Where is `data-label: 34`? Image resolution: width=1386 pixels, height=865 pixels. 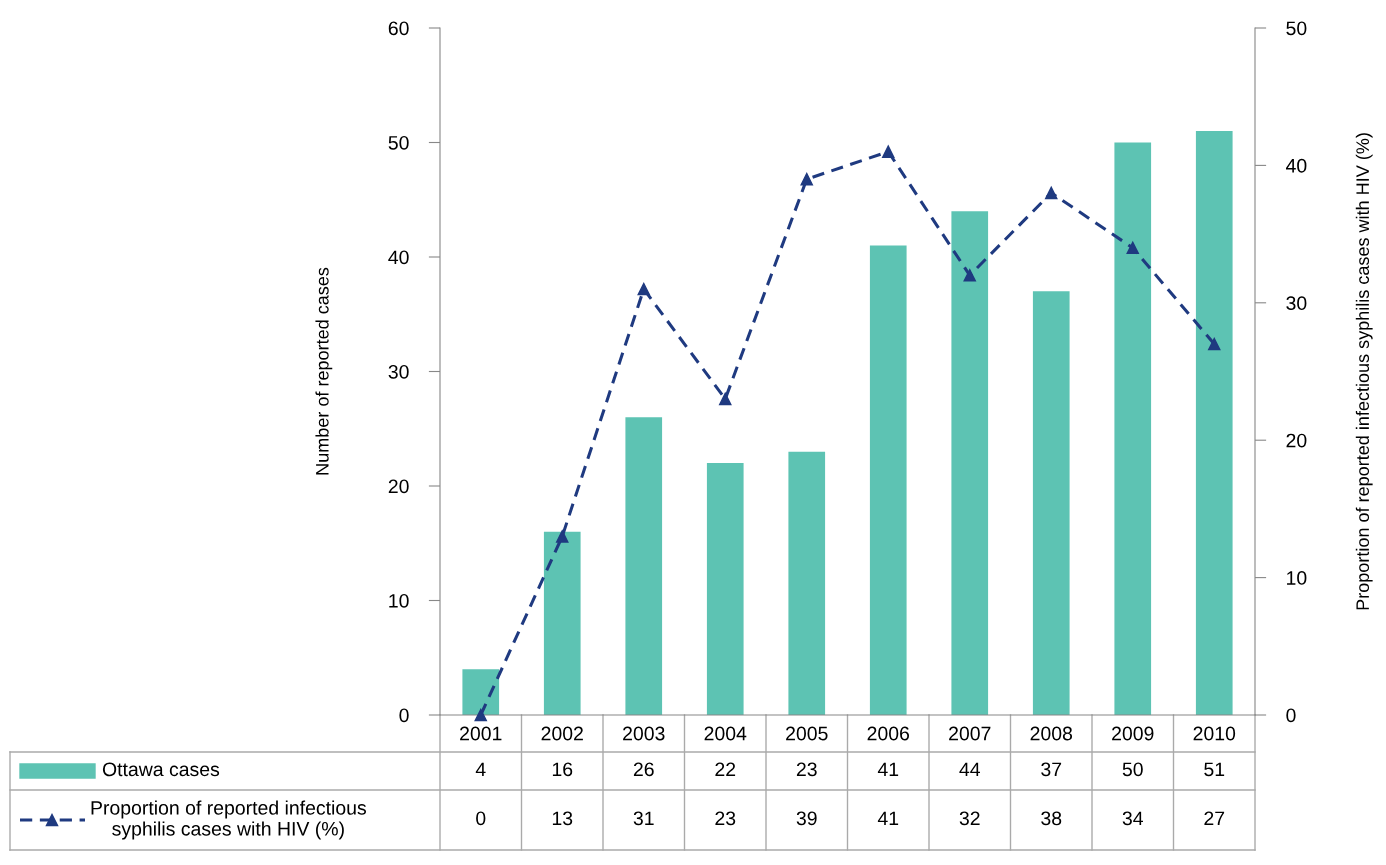 data-label: 34 is located at coordinates (1132, 818).